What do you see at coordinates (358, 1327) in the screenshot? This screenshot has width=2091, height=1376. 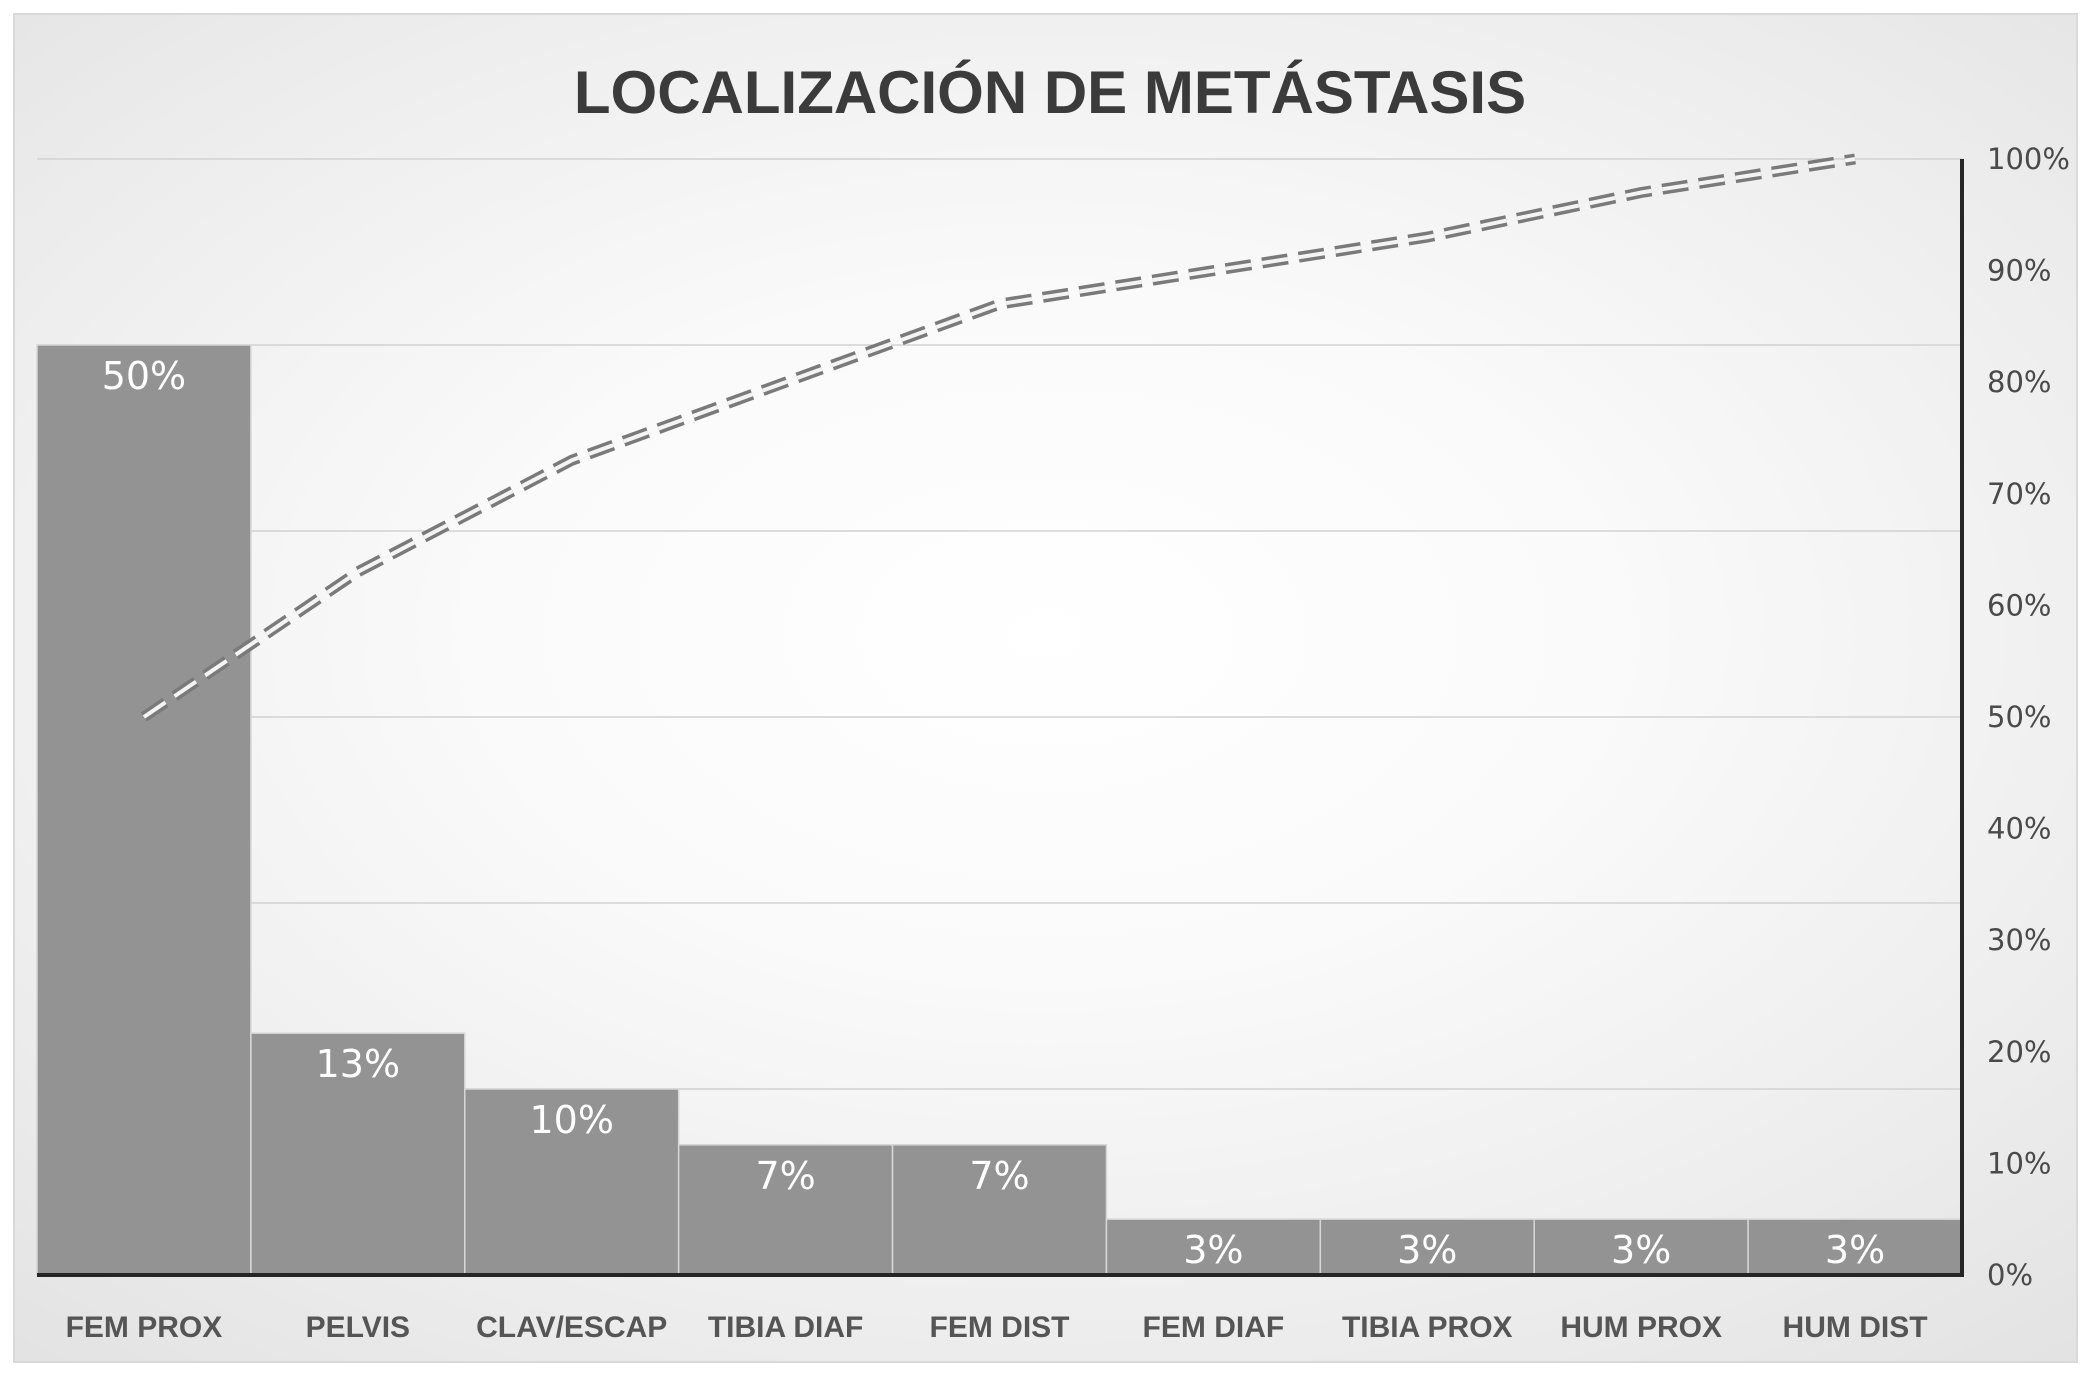 I see `category-label: PELVIS` at bounding box center [358, 1327].